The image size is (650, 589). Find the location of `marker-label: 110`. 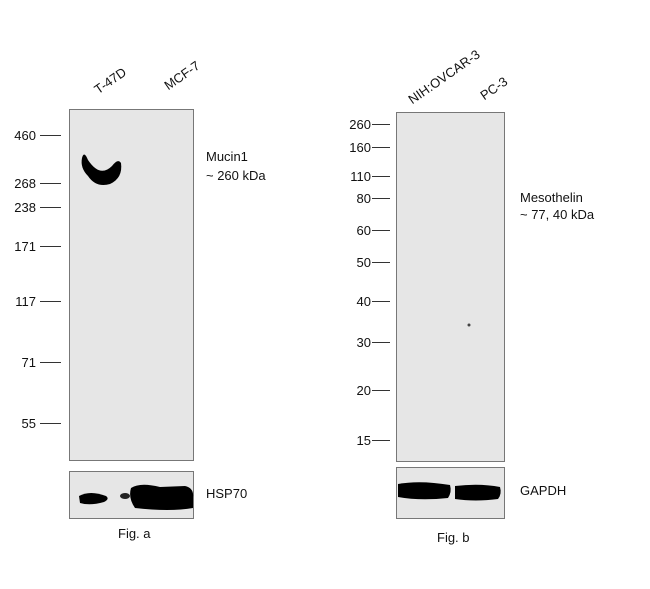

marker-label: 110 is located at coordinates (360, 176).